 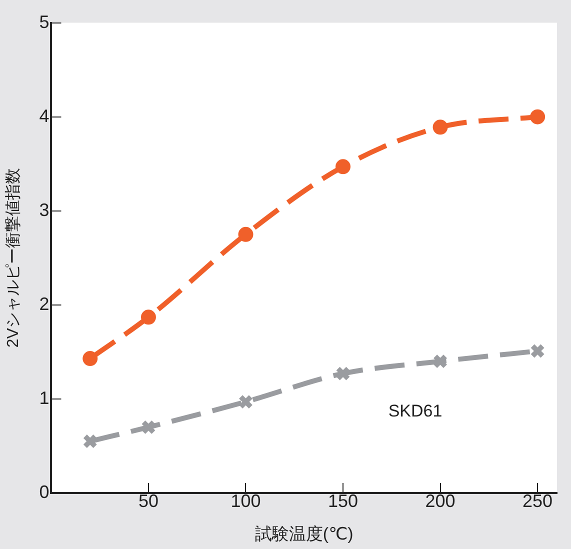 What do you see at coordinates (415, 410) in the screenshot?
I see `text: SKD61` at bounding box center [415, 410].